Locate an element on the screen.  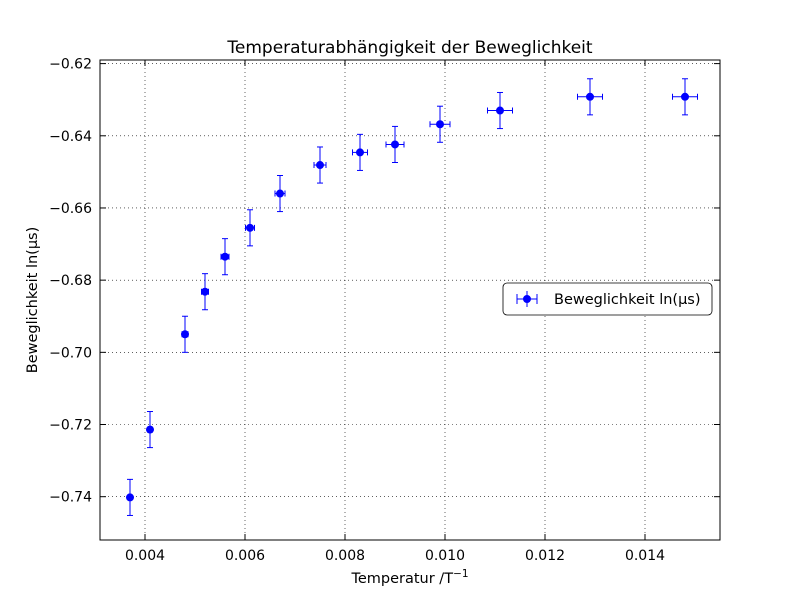
chart-title: Temperaturabhängigkeit der Beweglichkeit is located at coordinates (409, 48).